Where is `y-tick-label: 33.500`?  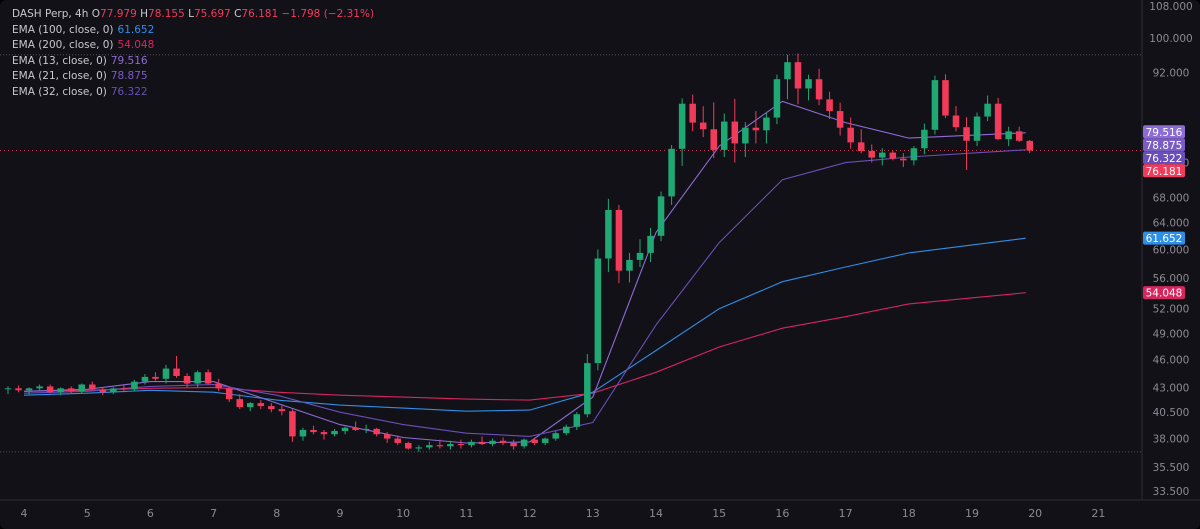
y-tick-label: 33.500 is located at coordinates (1171, 492).